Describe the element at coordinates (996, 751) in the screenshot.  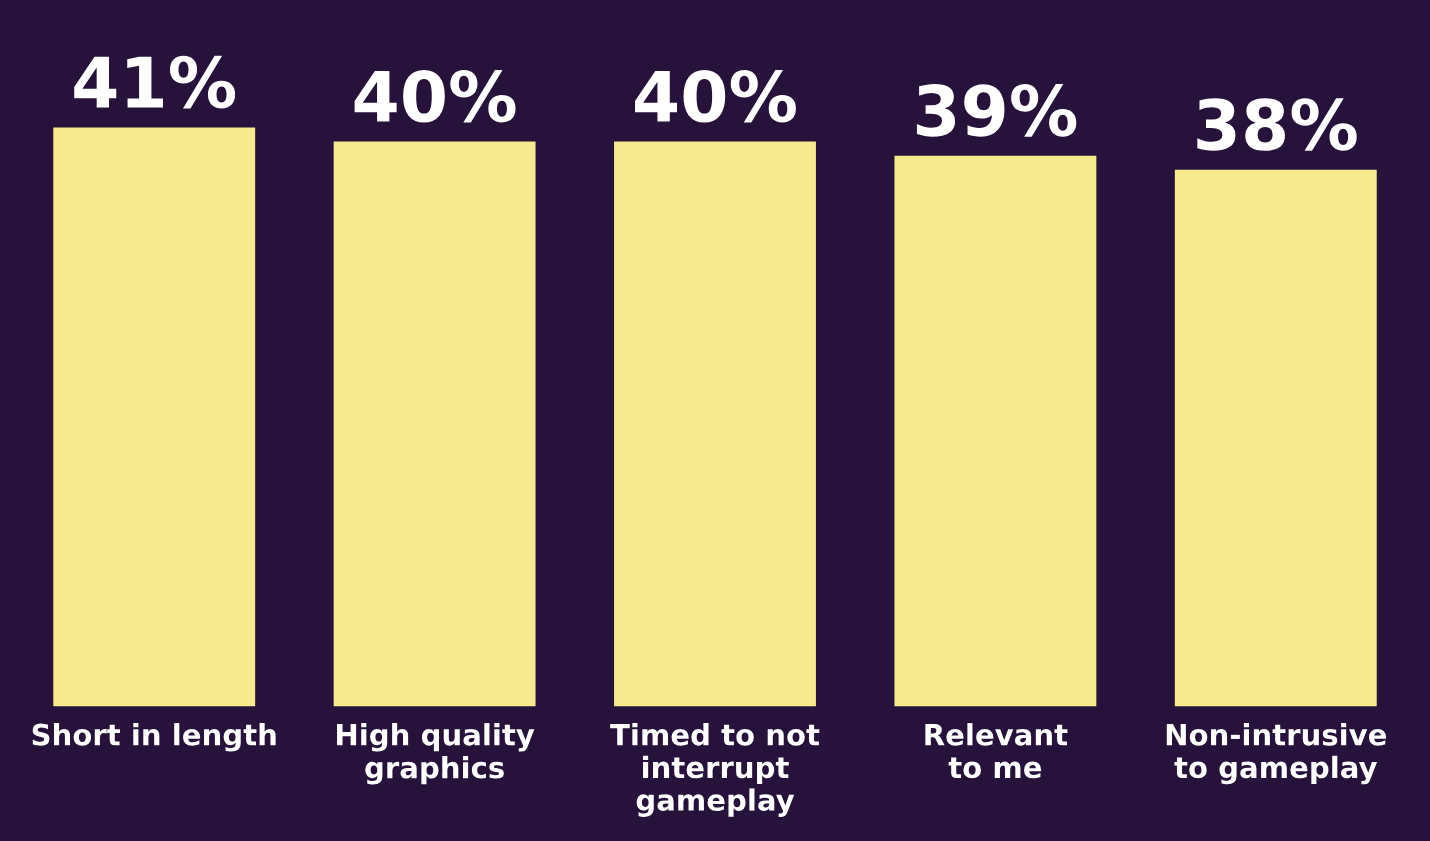
I see `x-tick-label: Relevant to me` at that location.